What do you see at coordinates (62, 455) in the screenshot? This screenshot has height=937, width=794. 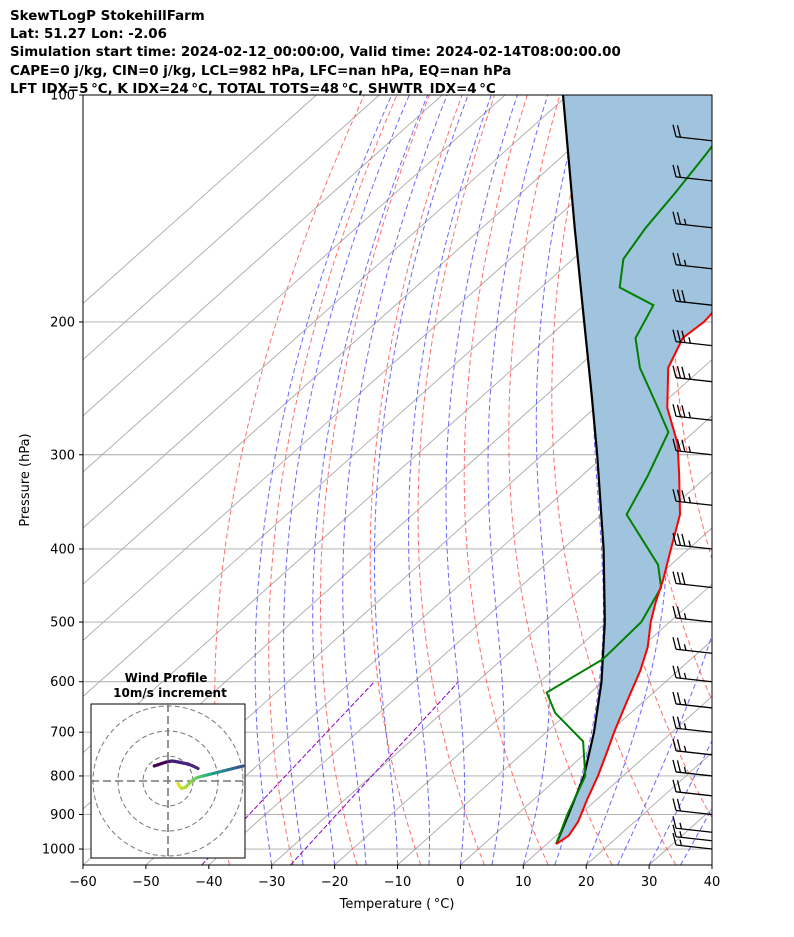 I see `y-tick-label: 300` at bounding box center [62, 455].